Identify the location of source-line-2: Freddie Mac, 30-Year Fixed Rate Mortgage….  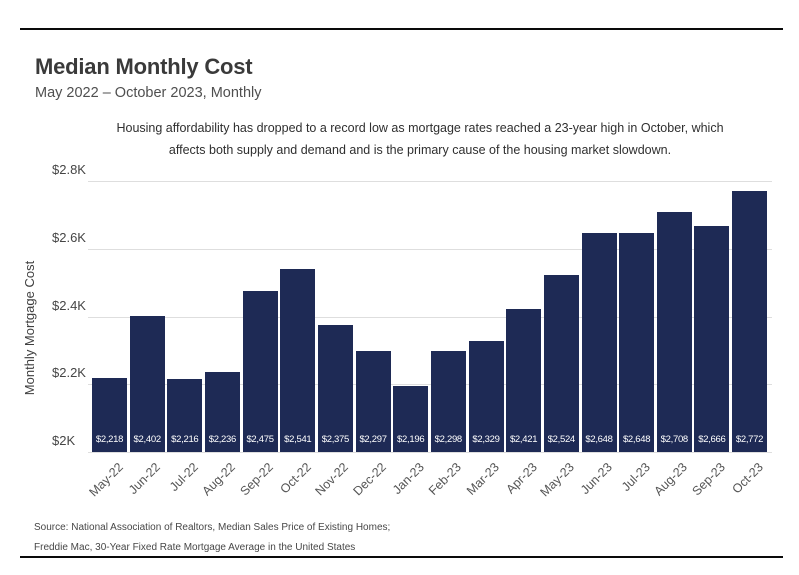
(195, 547).